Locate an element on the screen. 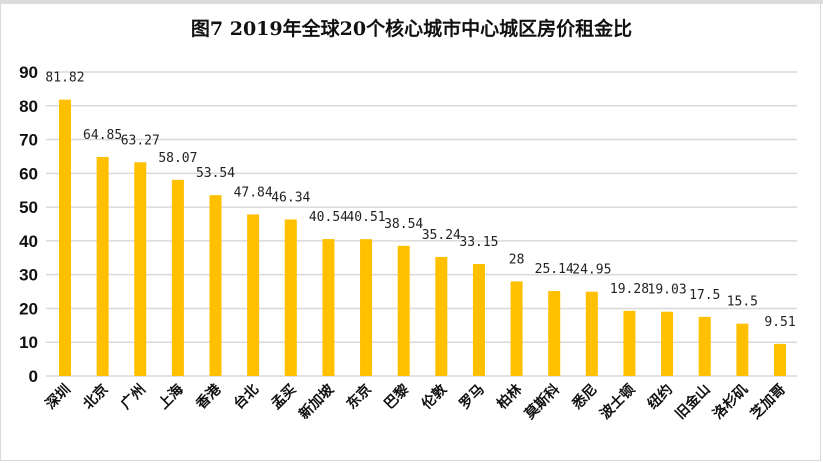  y-tick-label: 30 is located at coordinates (28, 275).